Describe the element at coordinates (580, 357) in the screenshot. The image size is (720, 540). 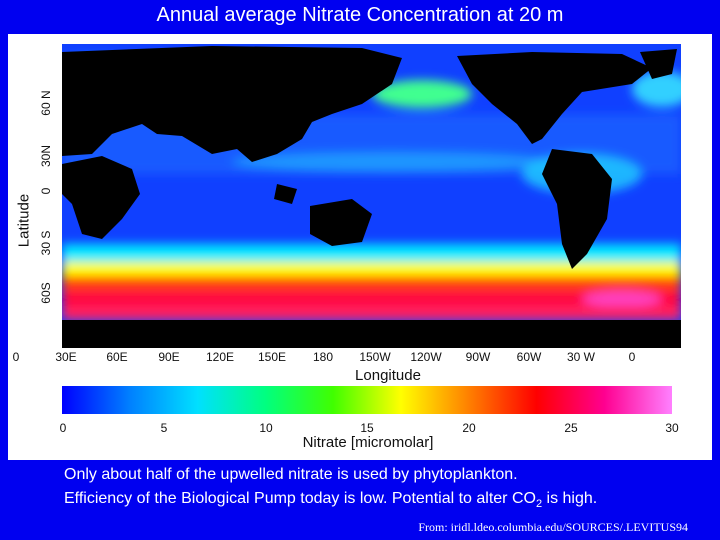
I see `x-tick-30w: 30 W` at that location.